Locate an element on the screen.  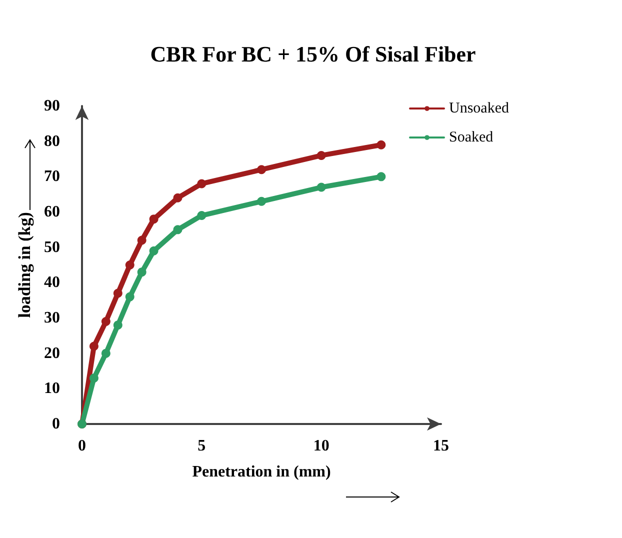
y-tick-label: 50 is located at coordinates (52, 247).